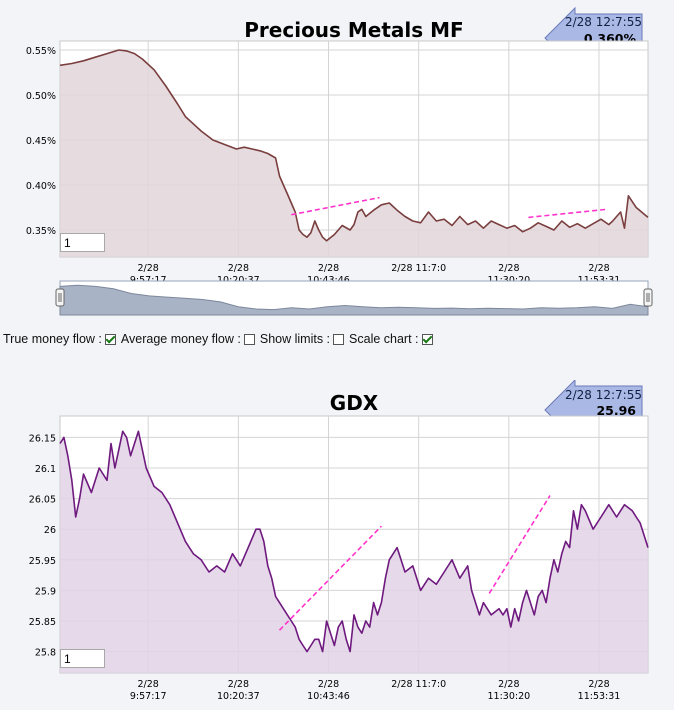 Image resolution: width=674 pixels, height=710 pixels. I want to click on scale-chart-label: Scale chart :, so click(384, 339).